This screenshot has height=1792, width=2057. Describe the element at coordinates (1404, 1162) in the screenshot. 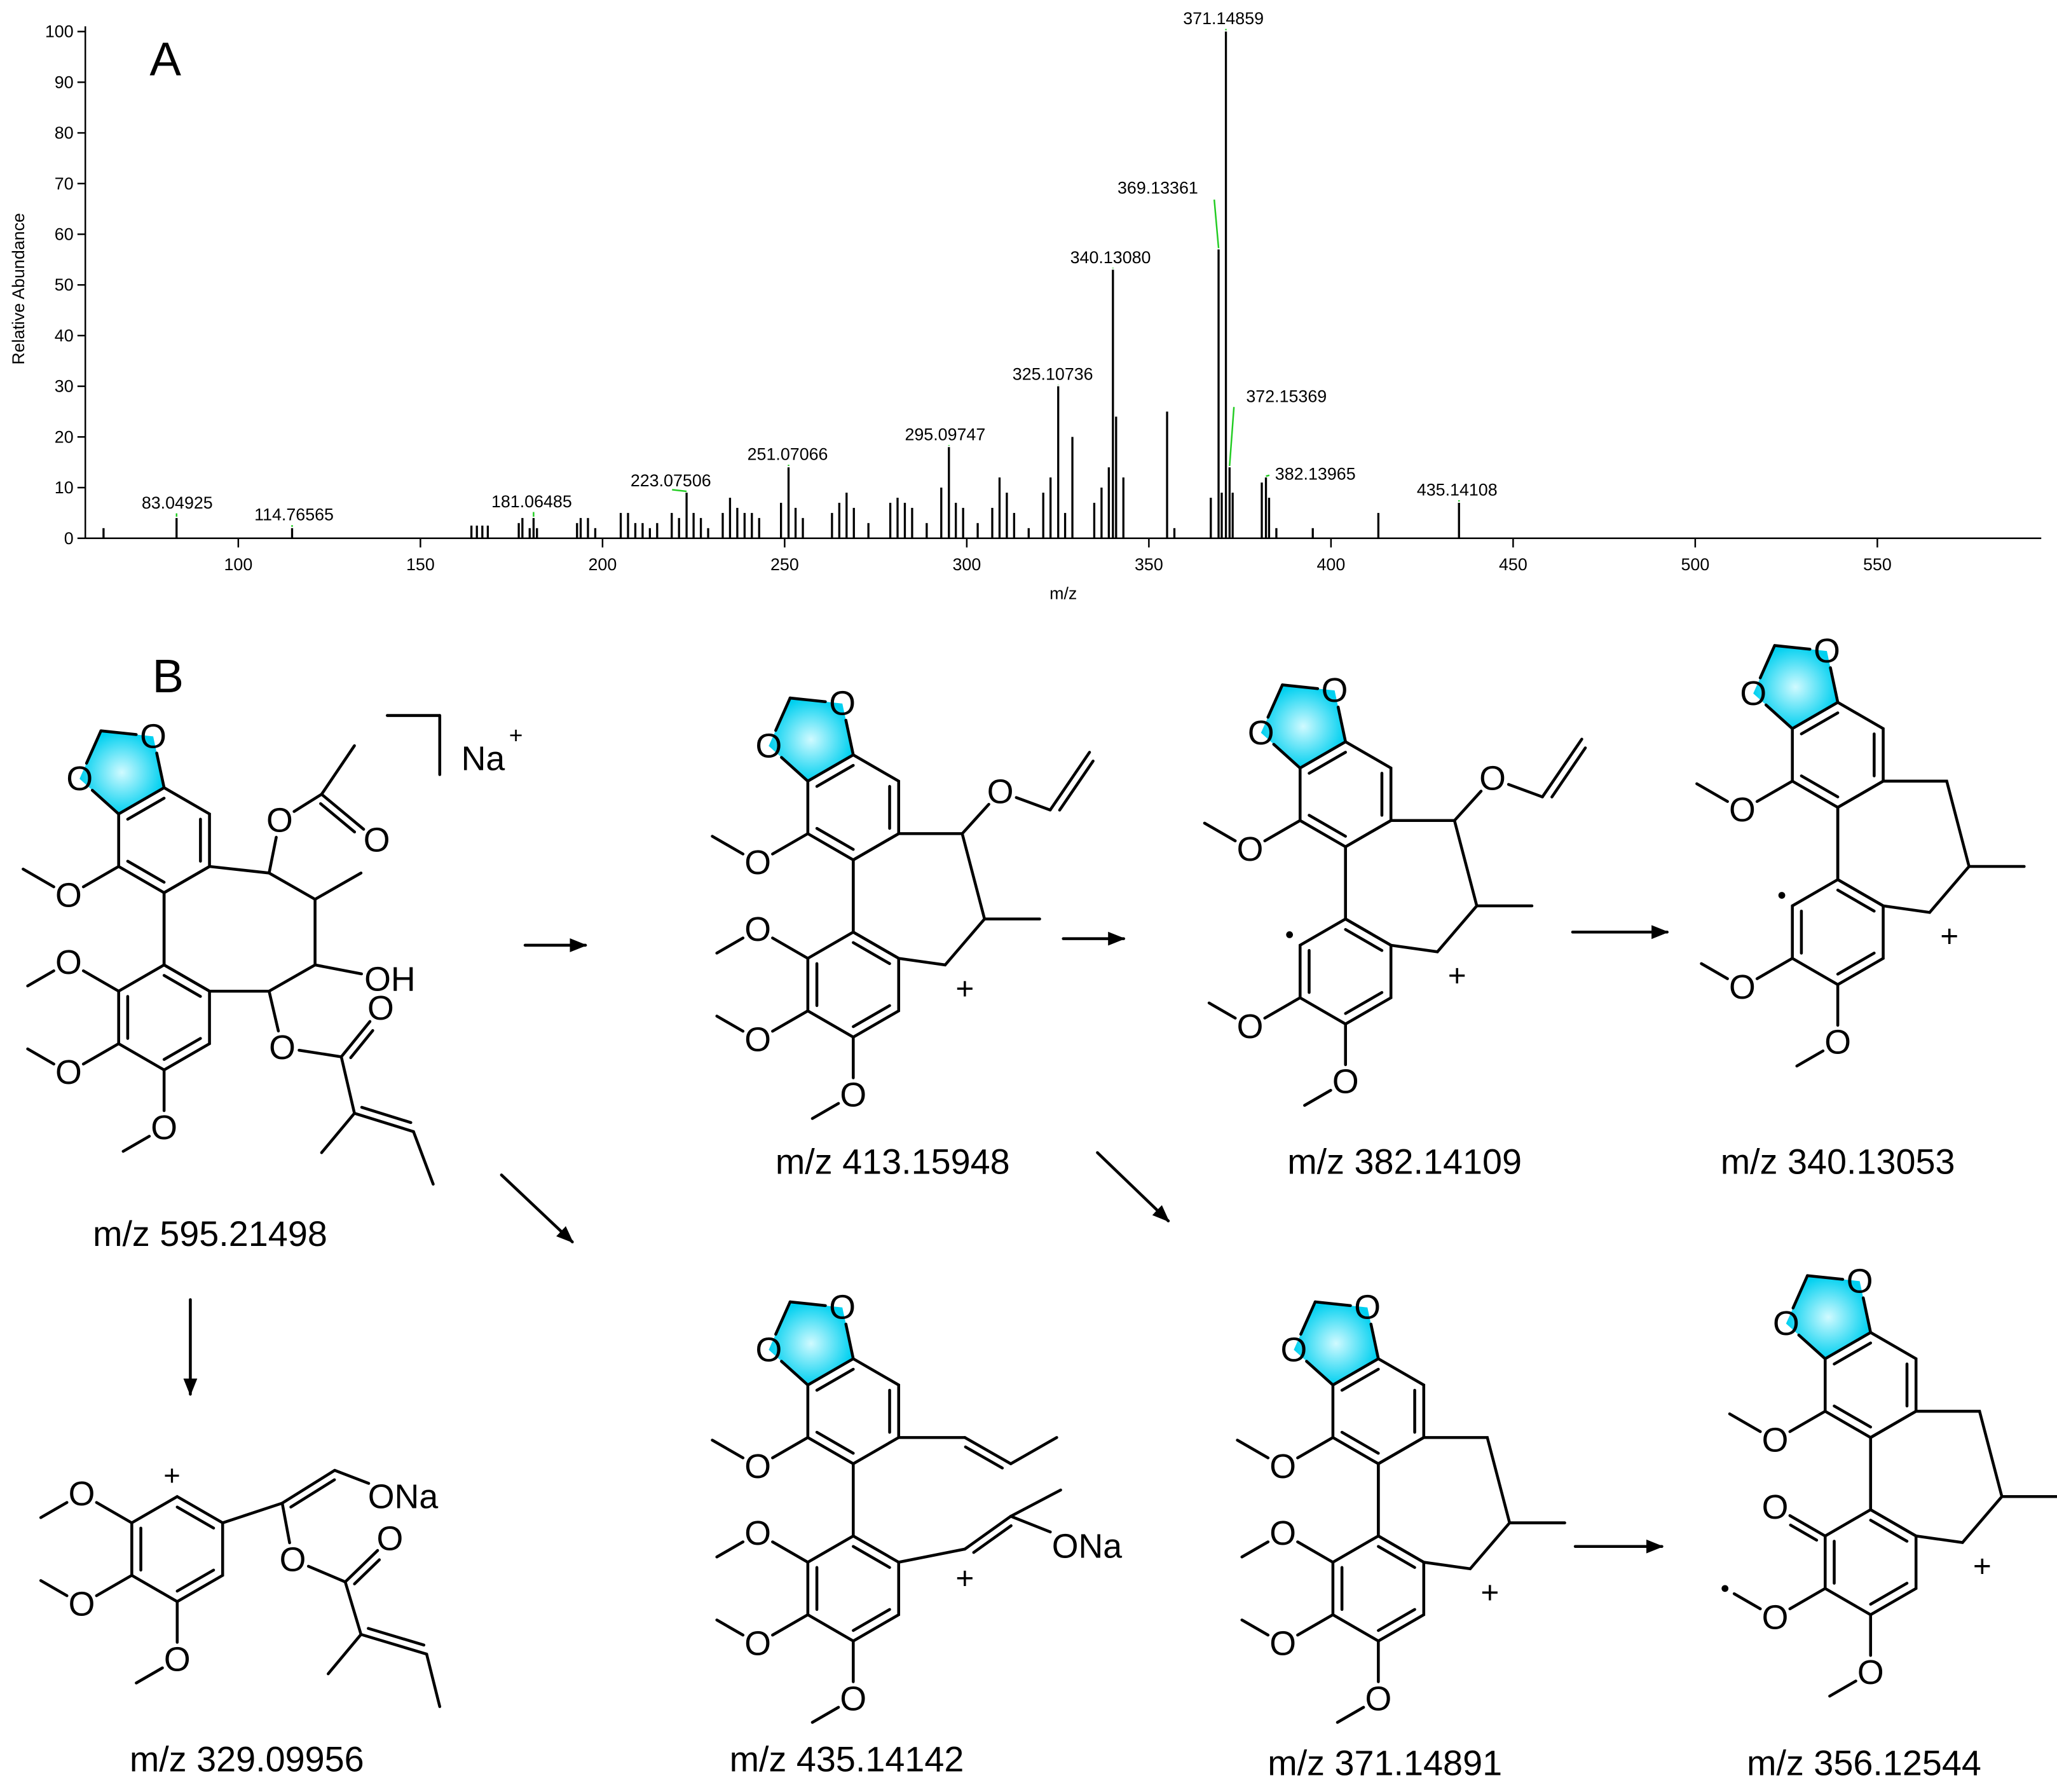

I see `fragment-mz: m/z 382.14109` at that location.